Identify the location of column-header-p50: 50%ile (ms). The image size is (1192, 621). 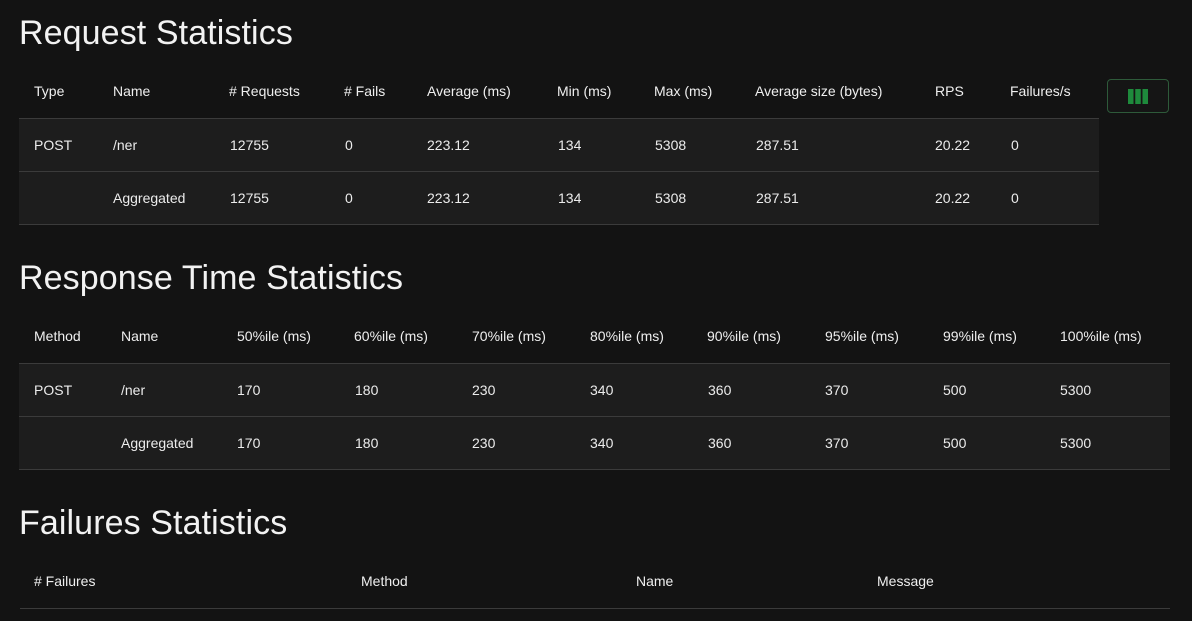
(274, 335).